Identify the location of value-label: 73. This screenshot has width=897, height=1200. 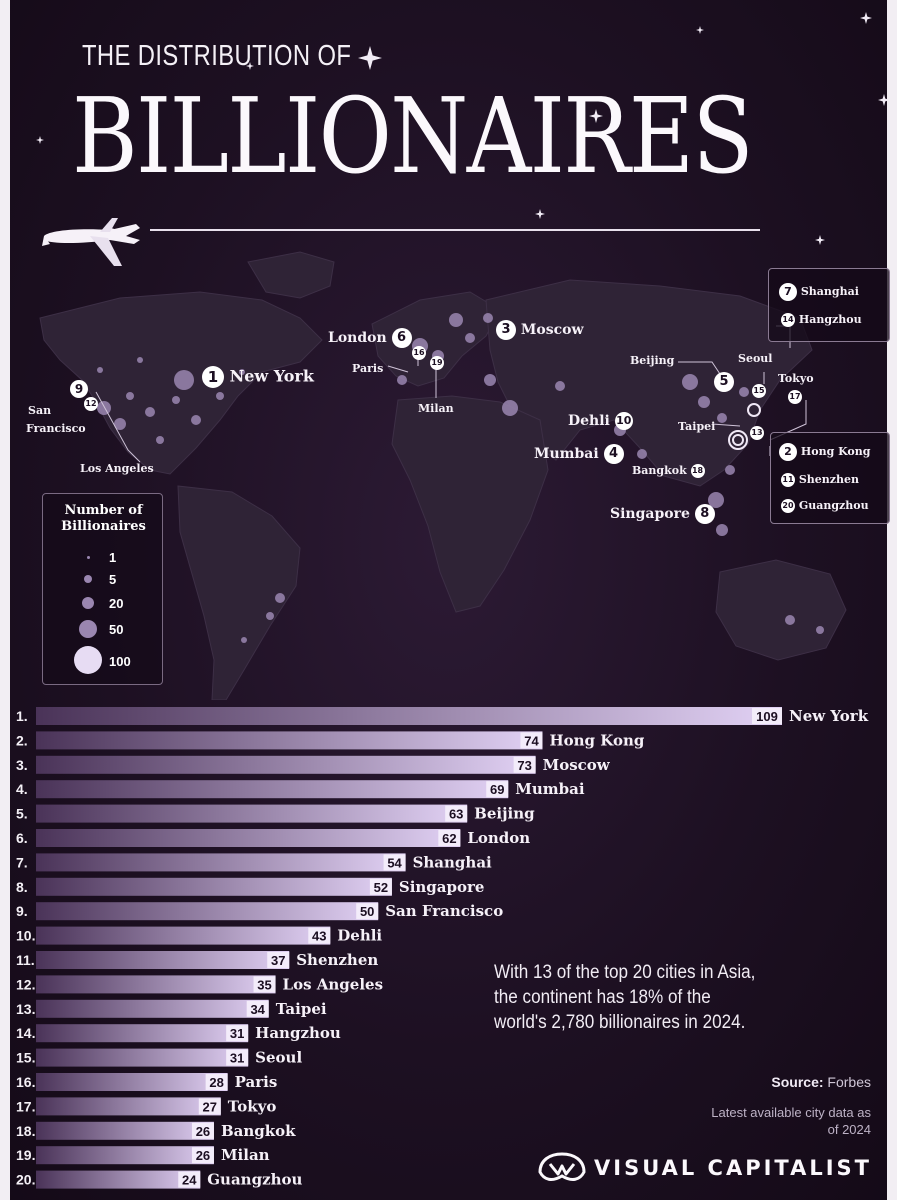
(524, 765).